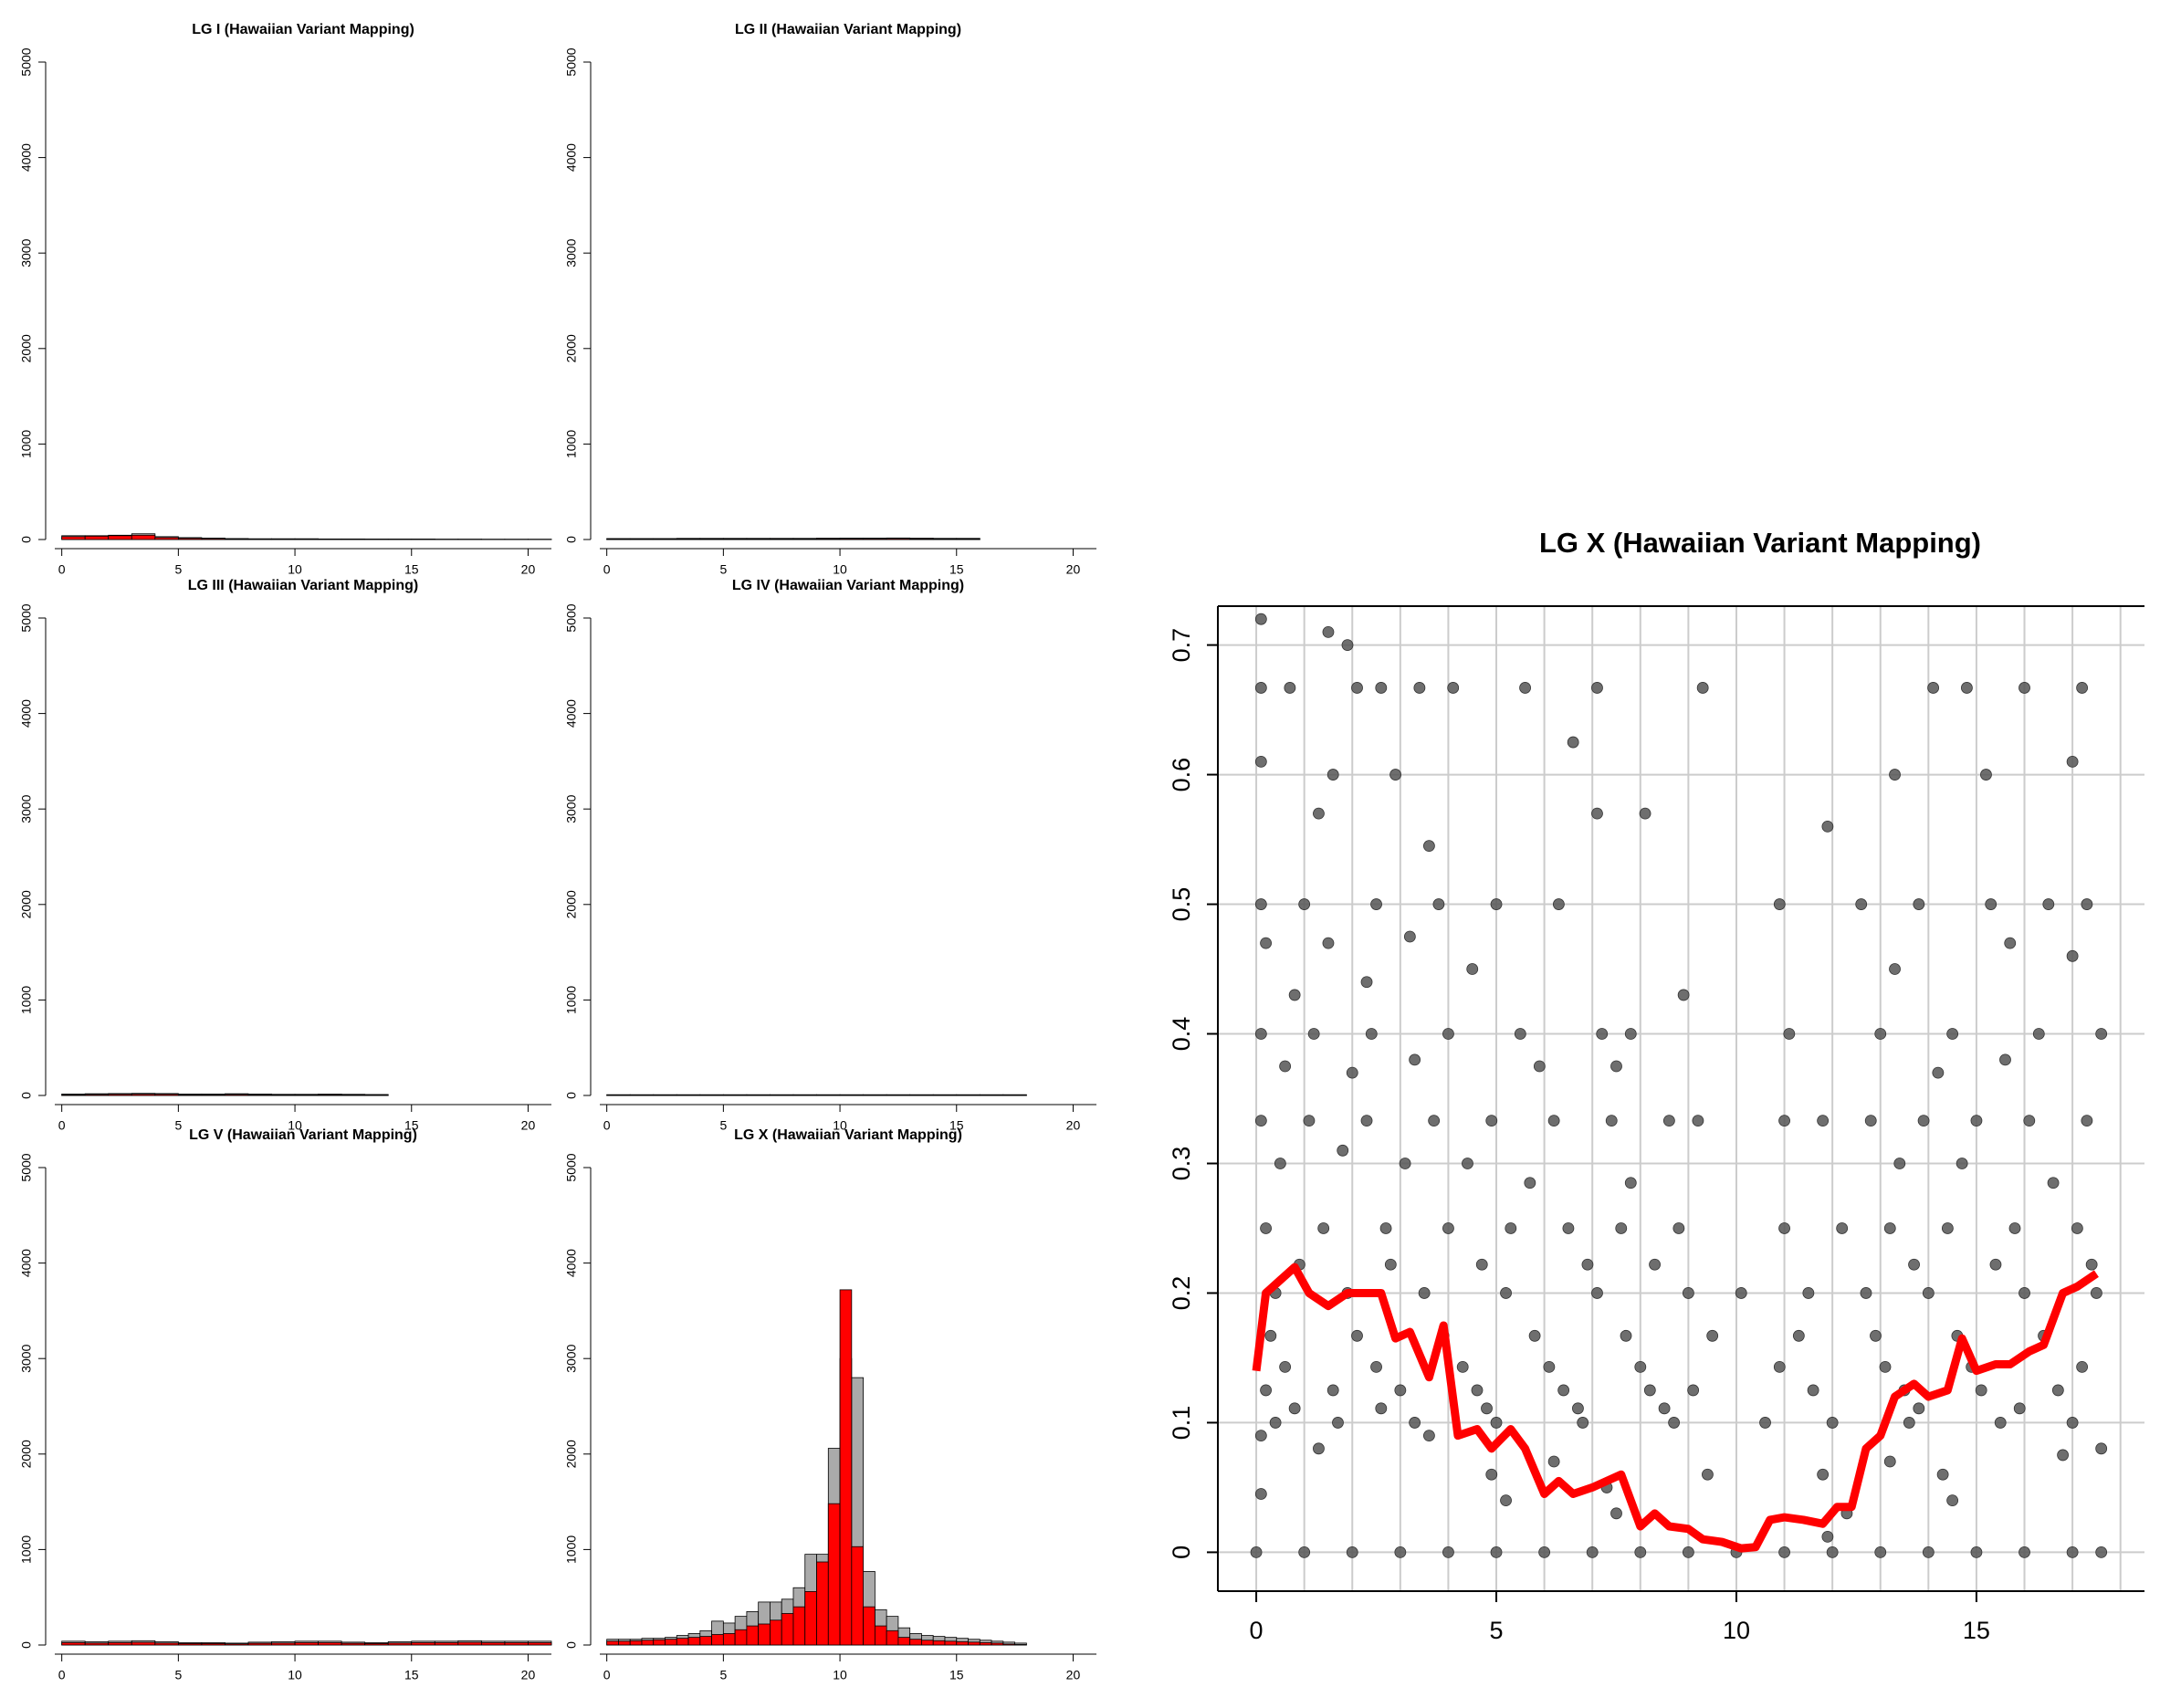  I want to click on x-tick-label: 15, so click(1976, 1631).